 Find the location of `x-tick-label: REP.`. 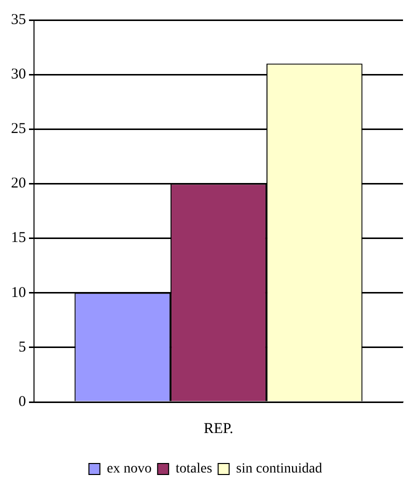

x-tick-label: REP. is located at coordinates (219, 428).